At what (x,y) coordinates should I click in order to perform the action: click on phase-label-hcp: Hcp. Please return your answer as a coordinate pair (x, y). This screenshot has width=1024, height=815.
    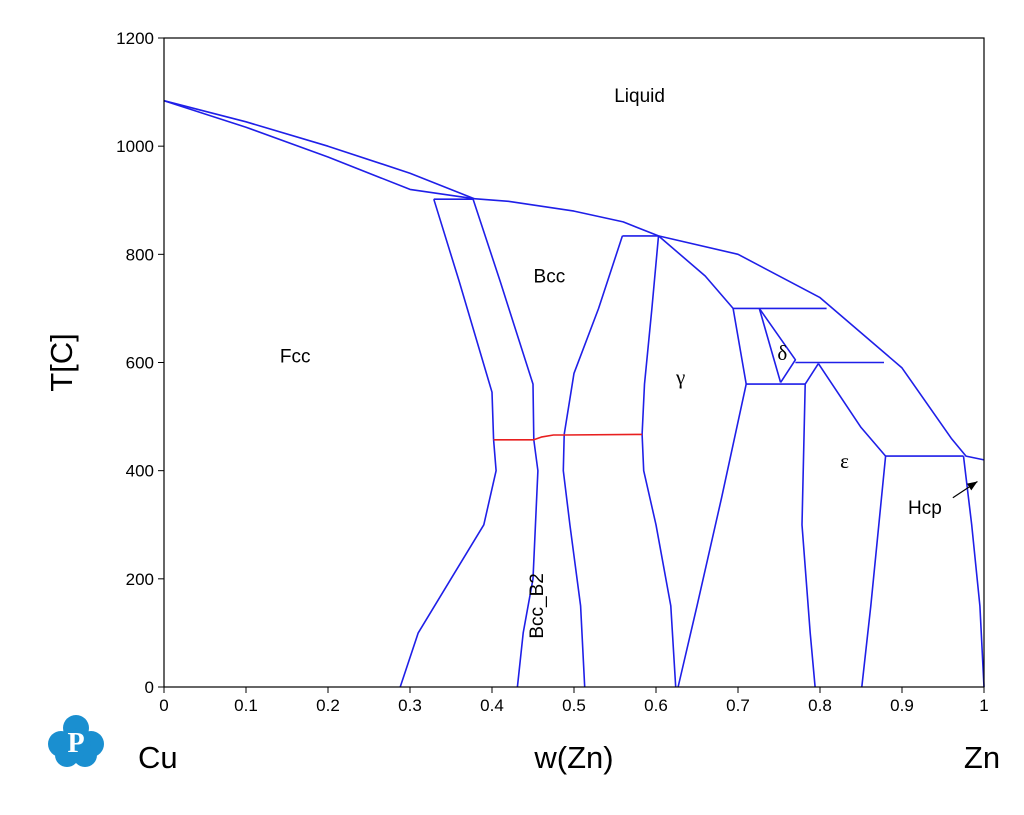
    Looking at the image, I should click on (925, 508).